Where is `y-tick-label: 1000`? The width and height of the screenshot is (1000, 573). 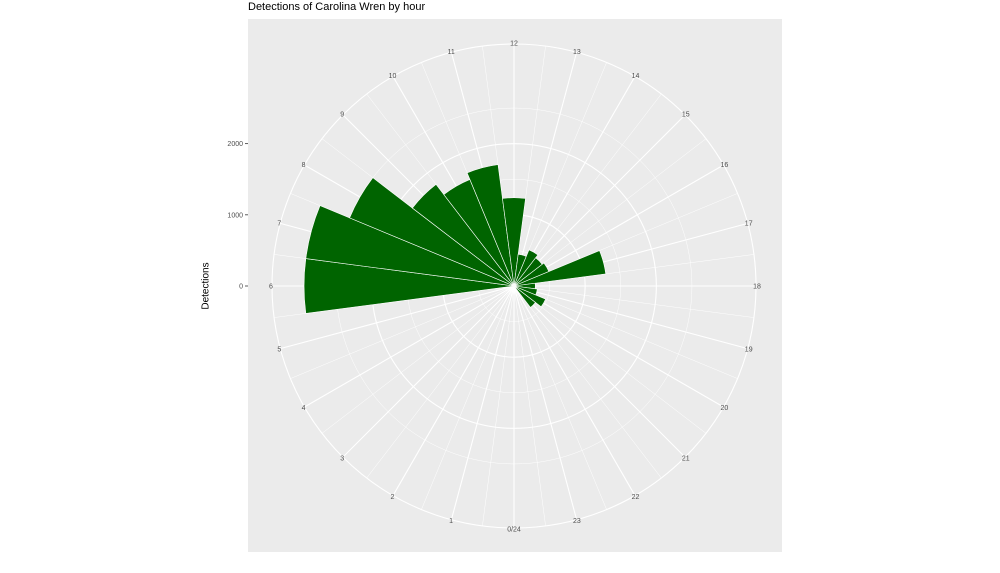
y-tick-label: 1000 is located at coordinates (235, 215).